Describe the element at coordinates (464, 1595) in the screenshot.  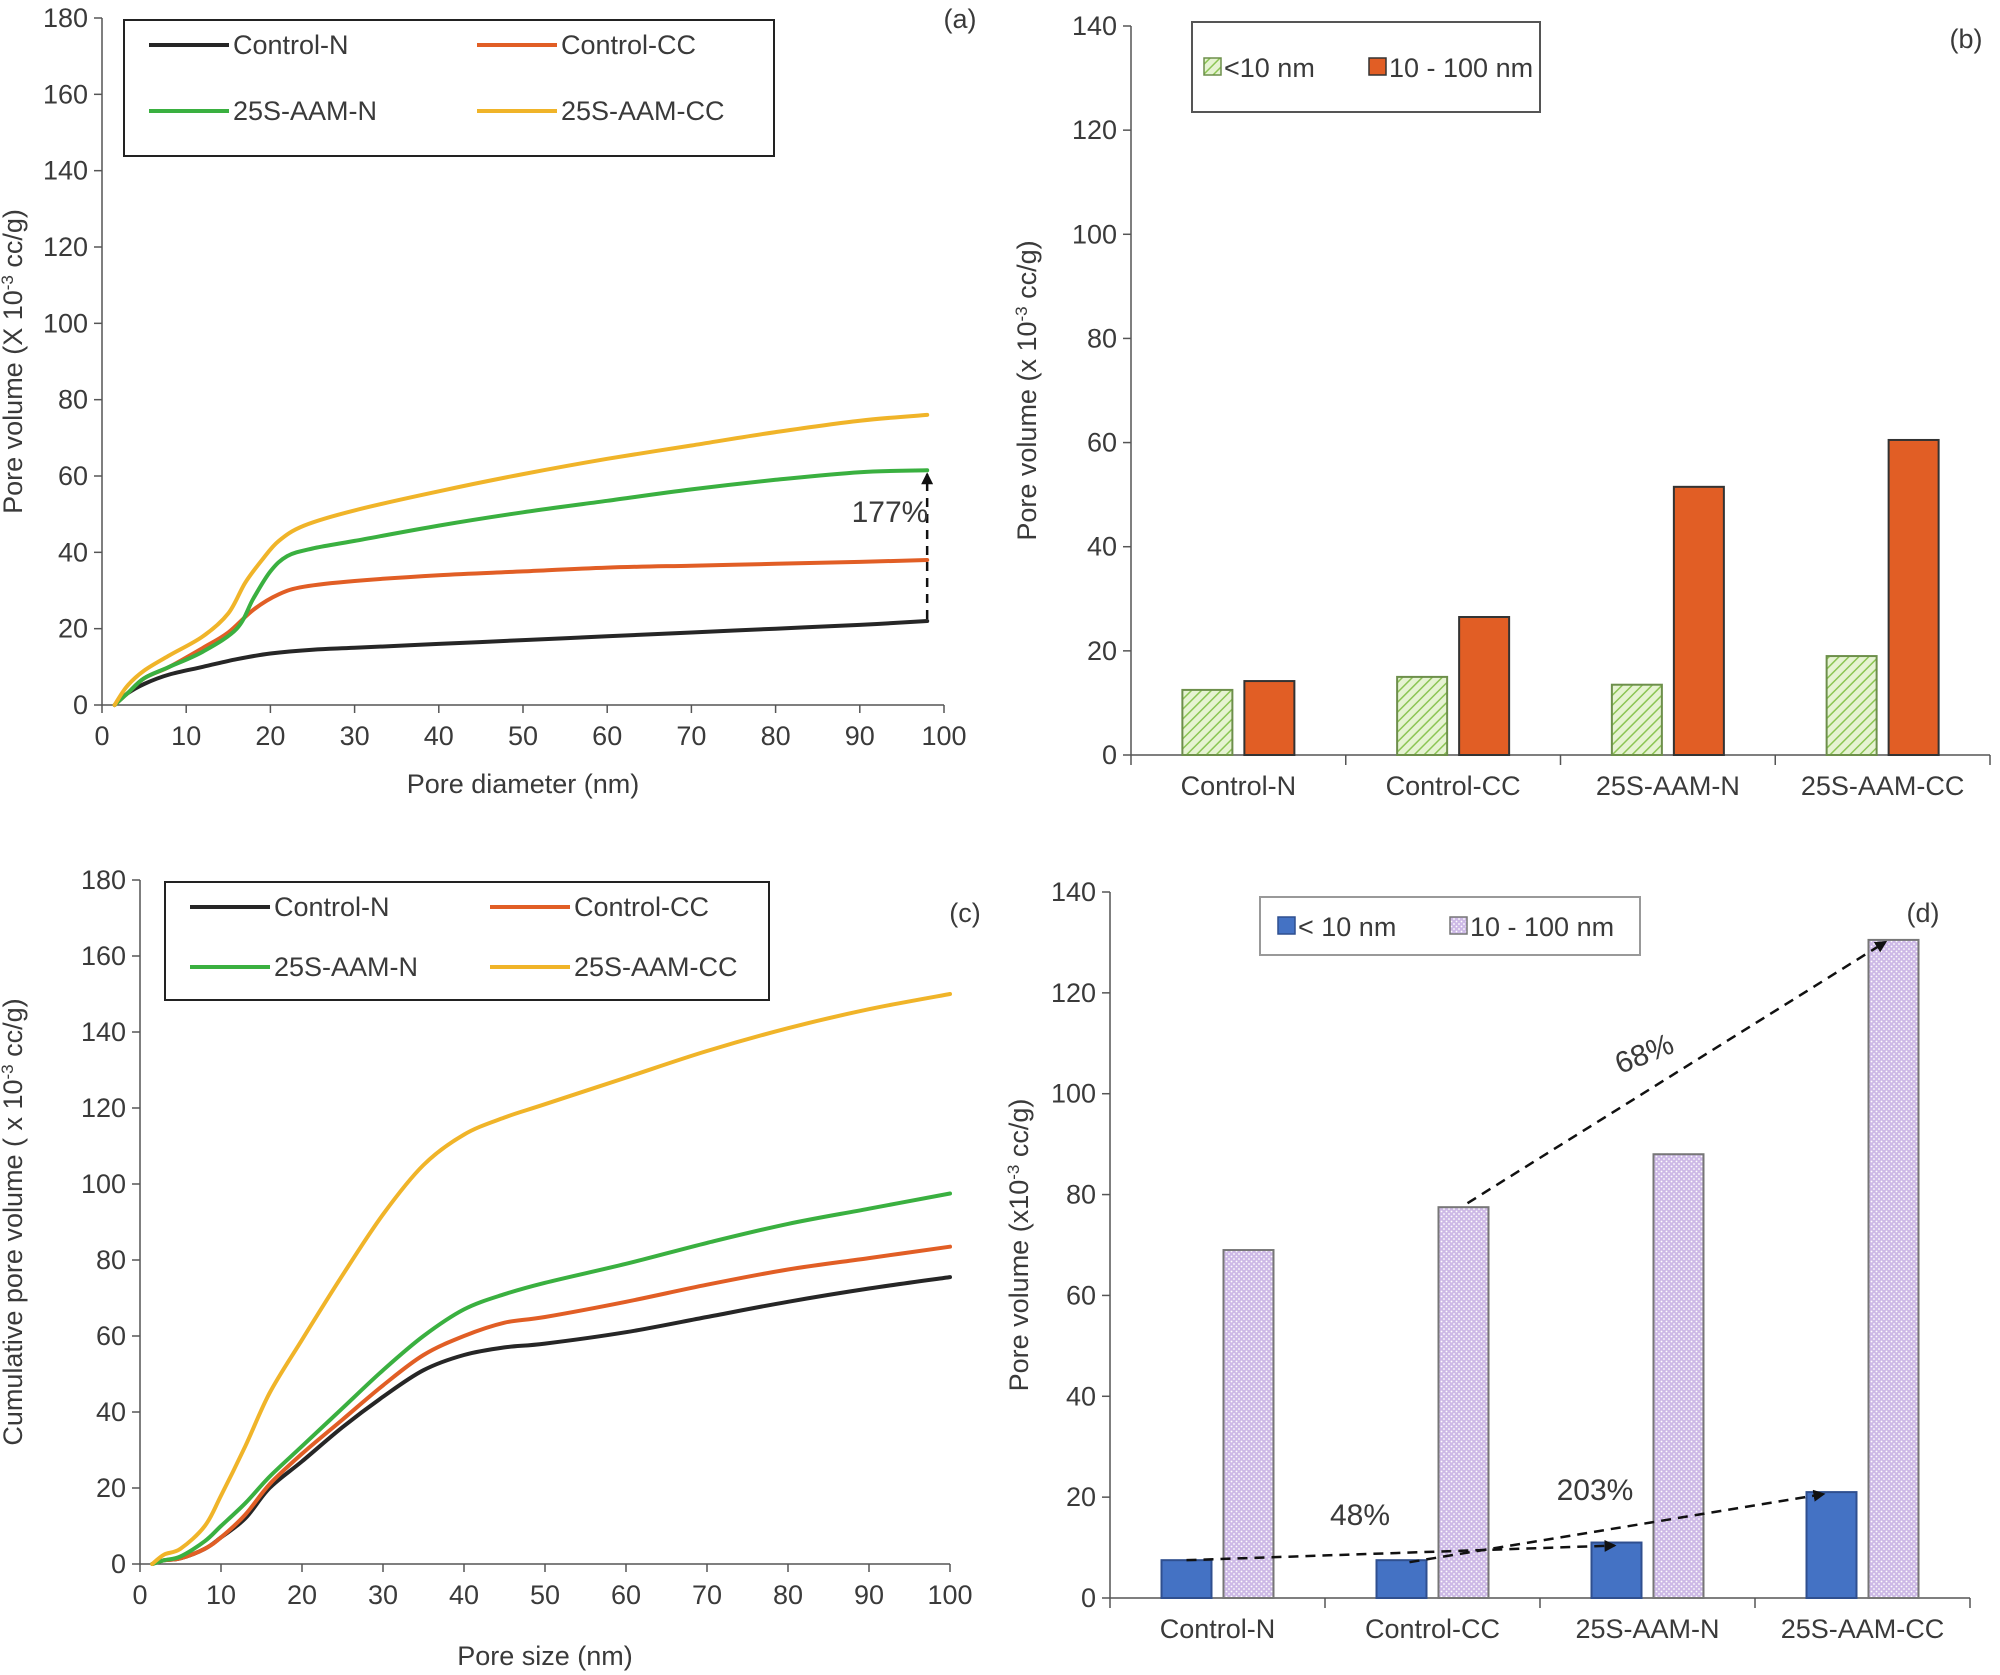
I see `x-tick-label: 40` at that location.